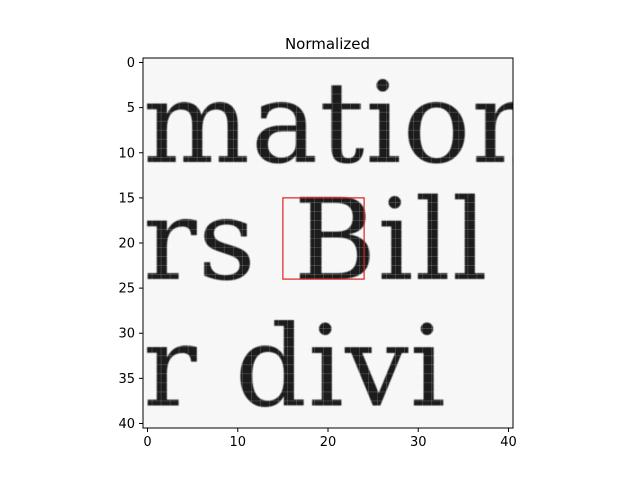  What do you see at coordinates (147, 442) in the screenshot?
I see `x-tick-label: 0` at bounding box center [147, 442].